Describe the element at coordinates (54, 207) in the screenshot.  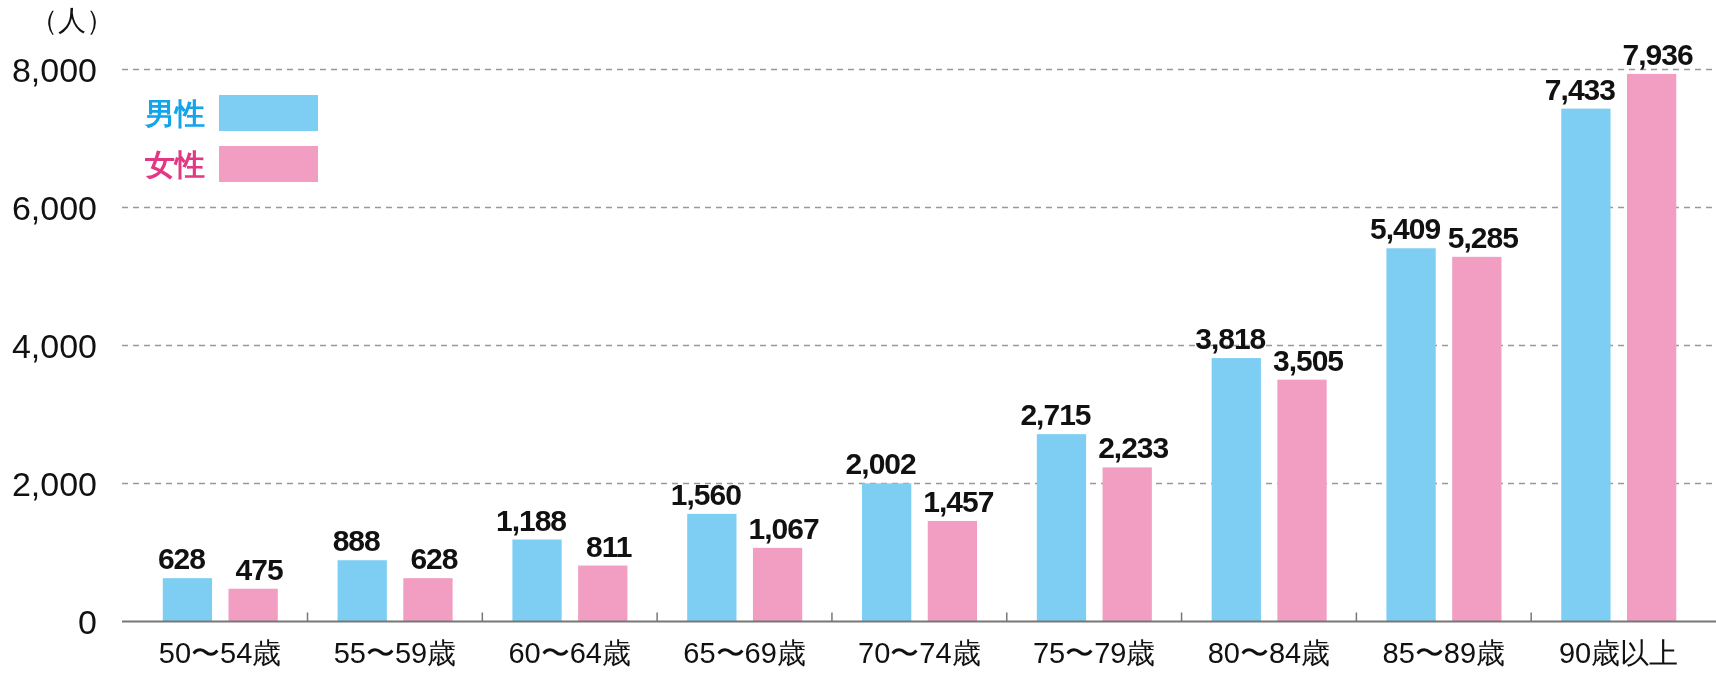
I see `y-tick-label: 6,000` at that location.